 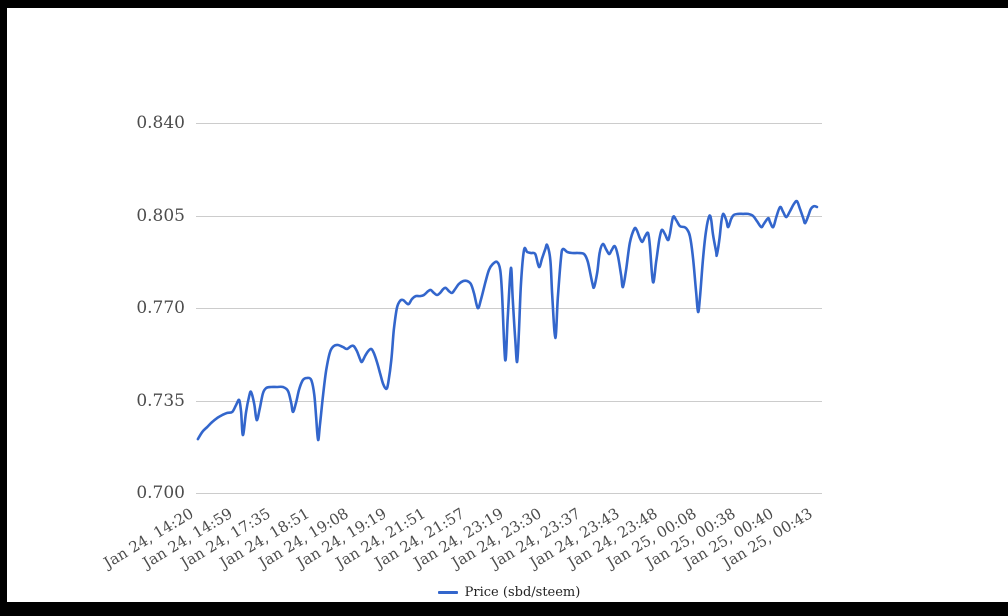 I want to click on y-axis-tick-label: 0.735, so click(x=160, y=400).